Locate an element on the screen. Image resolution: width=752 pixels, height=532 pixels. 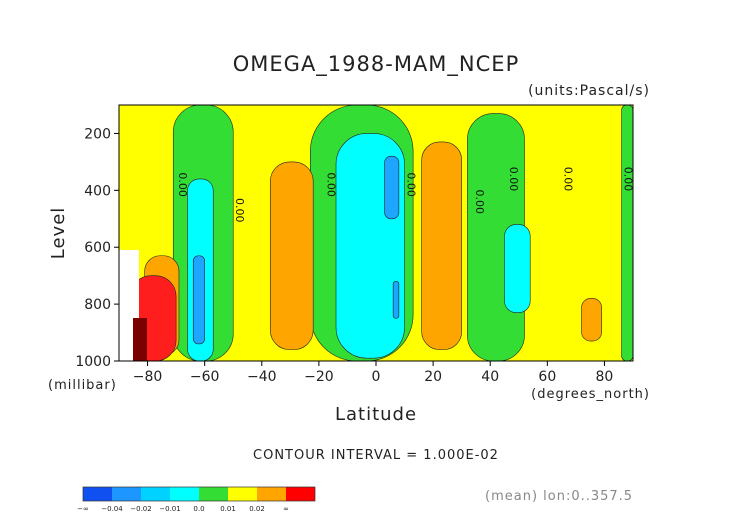
x-tick-label: −20 is located at coordinates (319, 377).